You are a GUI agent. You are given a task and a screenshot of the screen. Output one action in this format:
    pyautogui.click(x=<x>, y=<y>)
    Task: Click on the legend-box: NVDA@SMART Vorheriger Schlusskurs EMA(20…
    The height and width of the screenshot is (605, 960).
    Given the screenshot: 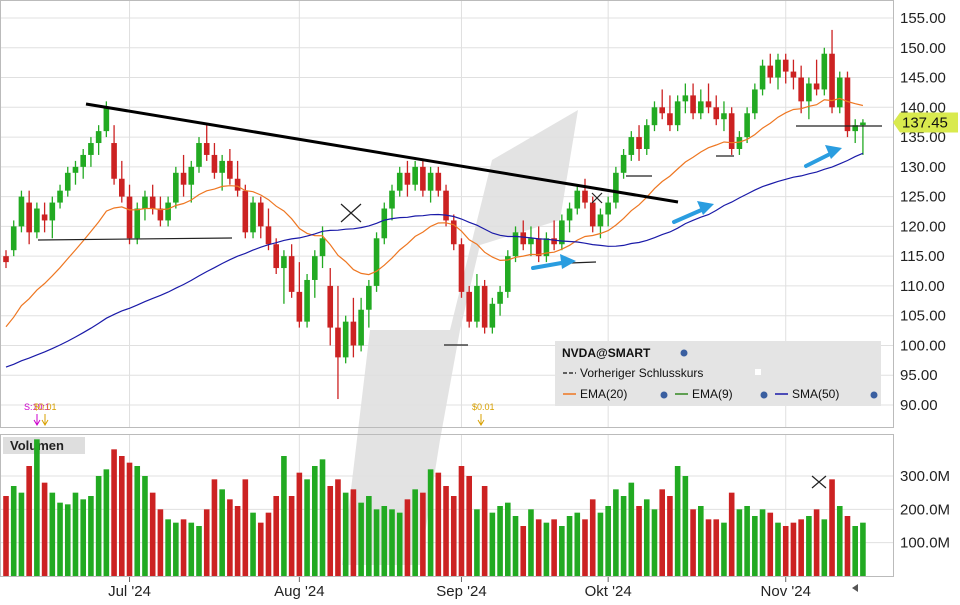 What is the action you would take?
    pyautogui.click(x=718, y=373)
    